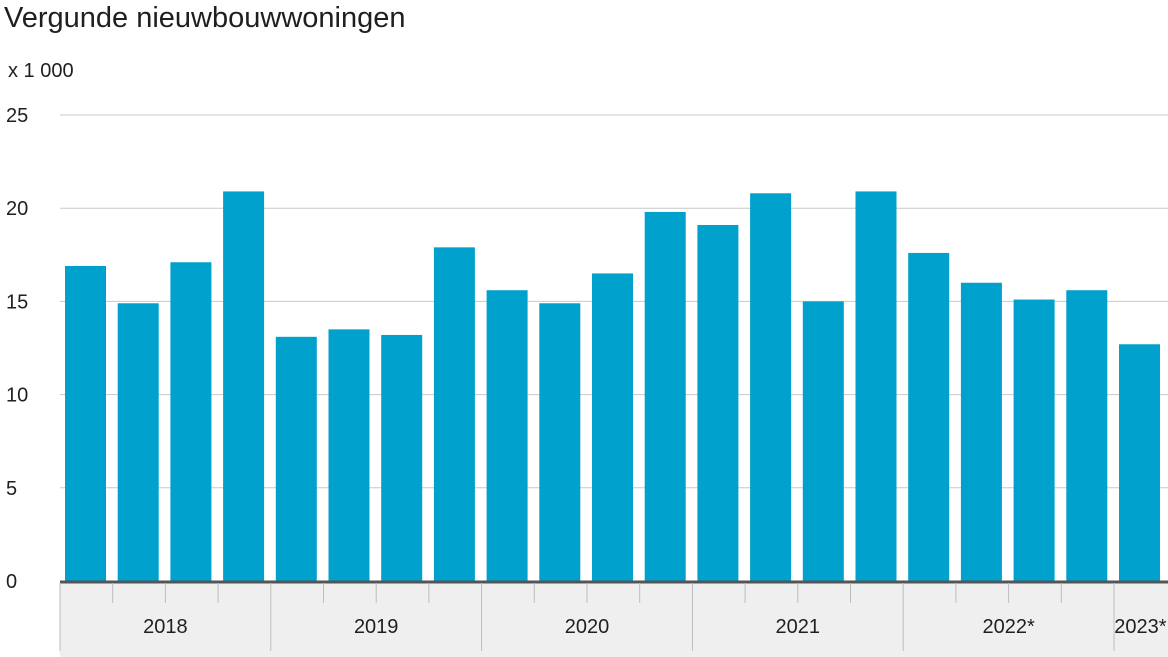 The width and height of the screenshot is (1168, 657). Describe the element at coordinates (17, 396) in the screenshot. I see `y-tick-label: 10` at that location.